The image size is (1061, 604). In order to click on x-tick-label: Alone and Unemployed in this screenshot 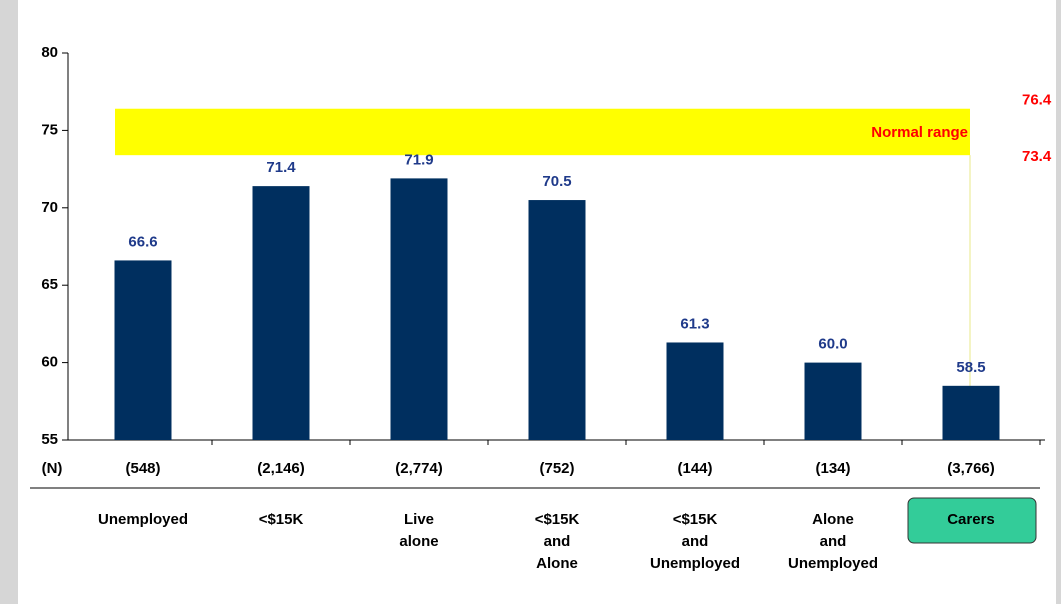, I will do `click(833, 541)`.